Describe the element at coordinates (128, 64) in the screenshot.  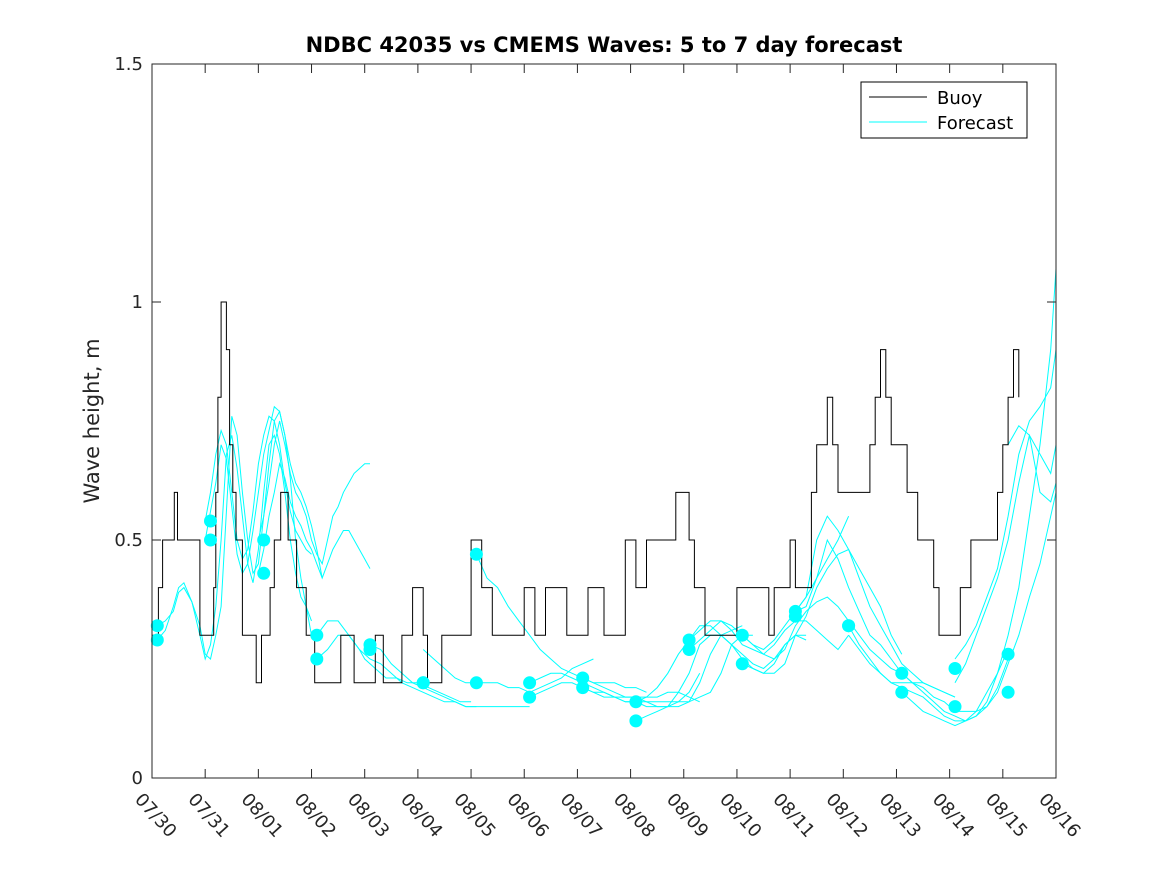
I see `y-tick-label: 1.5` at that location.